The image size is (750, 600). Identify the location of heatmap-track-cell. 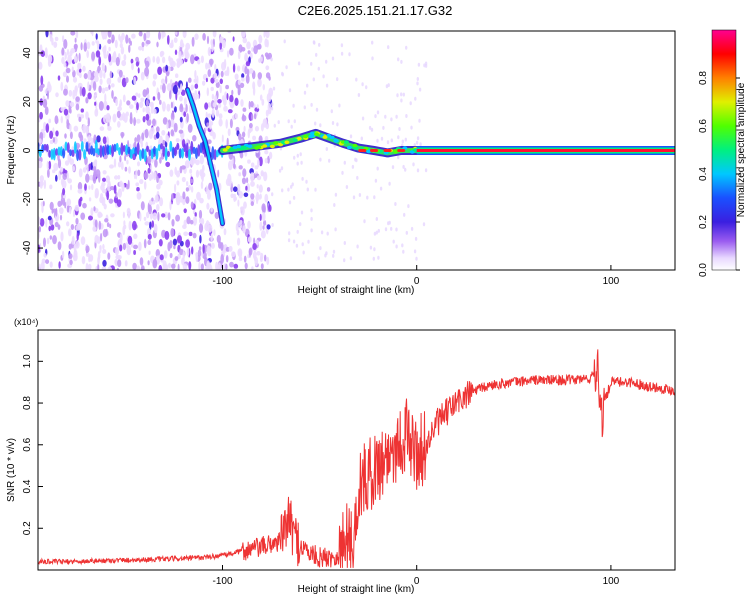
(325, 137).